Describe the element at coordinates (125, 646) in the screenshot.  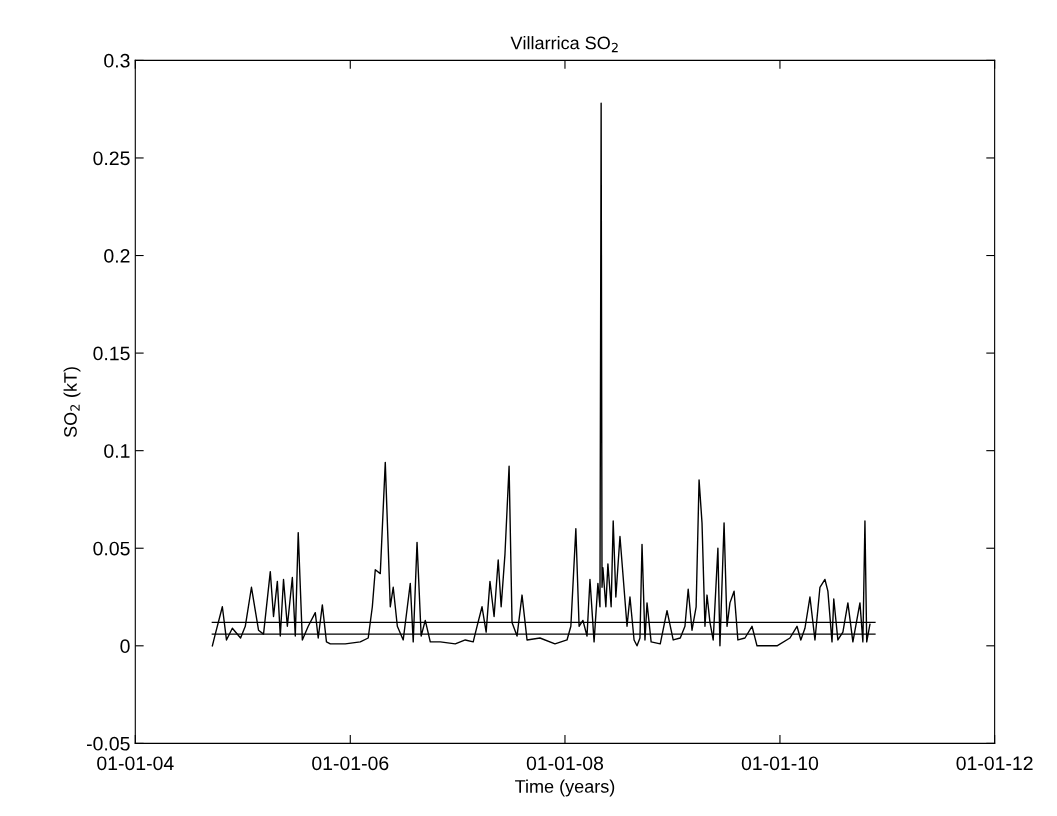
I see `y-tick-label: 0` at that location.